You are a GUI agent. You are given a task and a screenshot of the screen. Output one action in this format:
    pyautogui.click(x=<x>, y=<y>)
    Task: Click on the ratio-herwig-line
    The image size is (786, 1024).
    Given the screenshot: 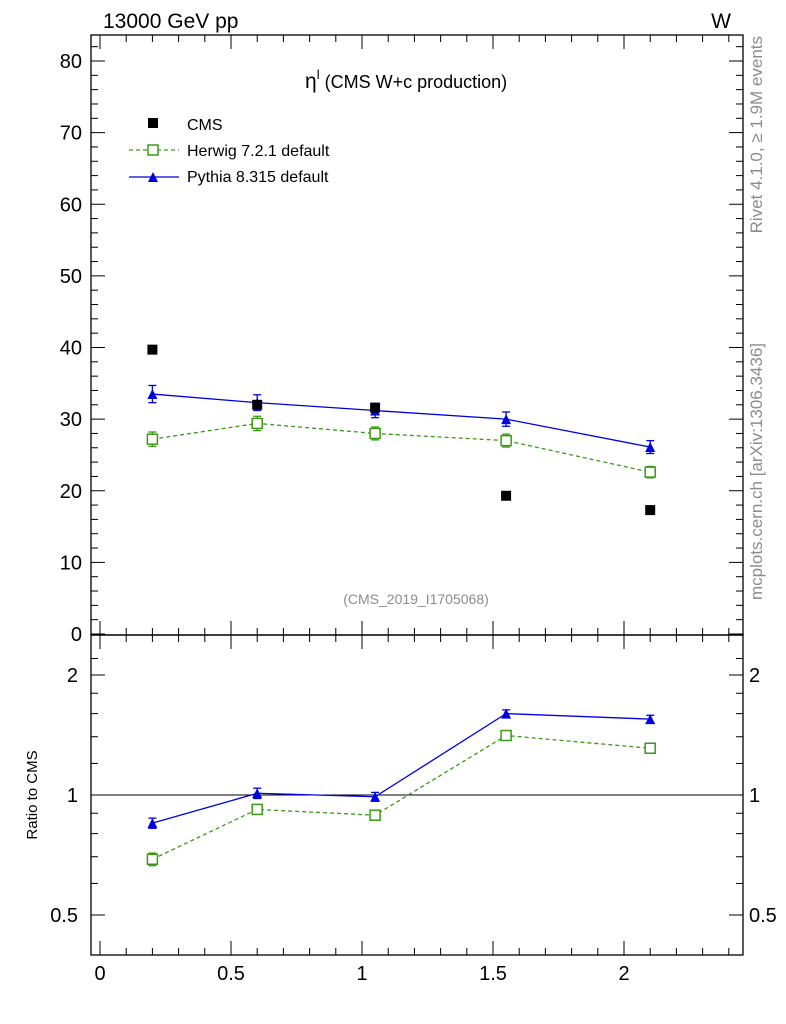 What is the action you would take?
    pyautogui.click(x=401, y=797)
    